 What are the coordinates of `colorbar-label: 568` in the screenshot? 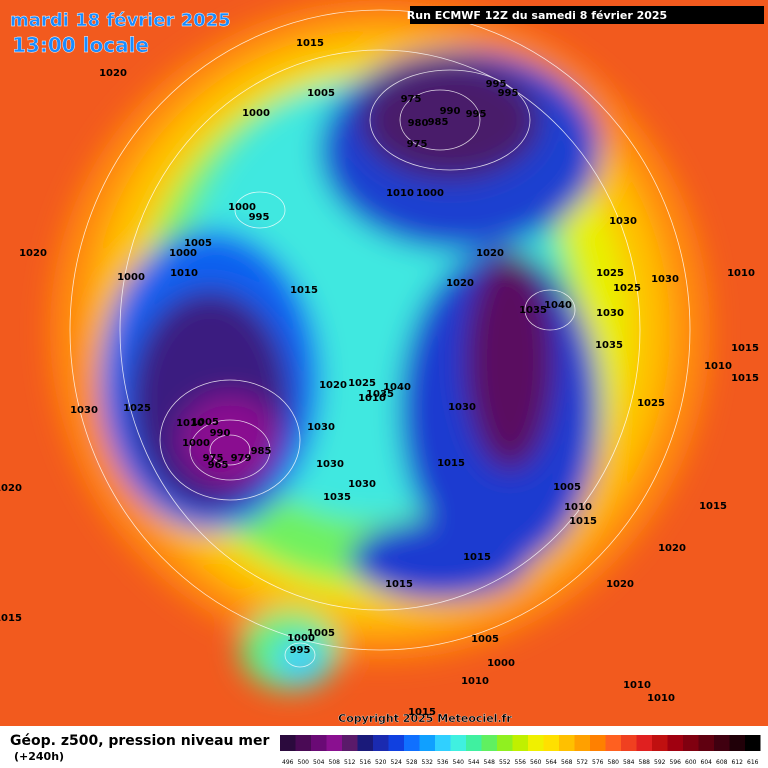 It's located at (567, 762).